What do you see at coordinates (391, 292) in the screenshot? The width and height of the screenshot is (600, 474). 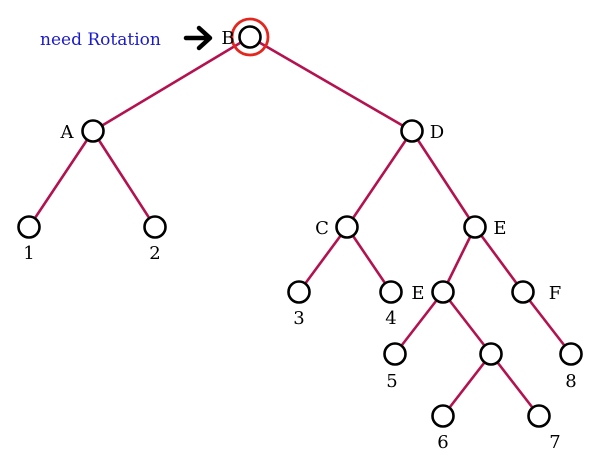 I see `node-leaf4` at bounding box center [391, 292].